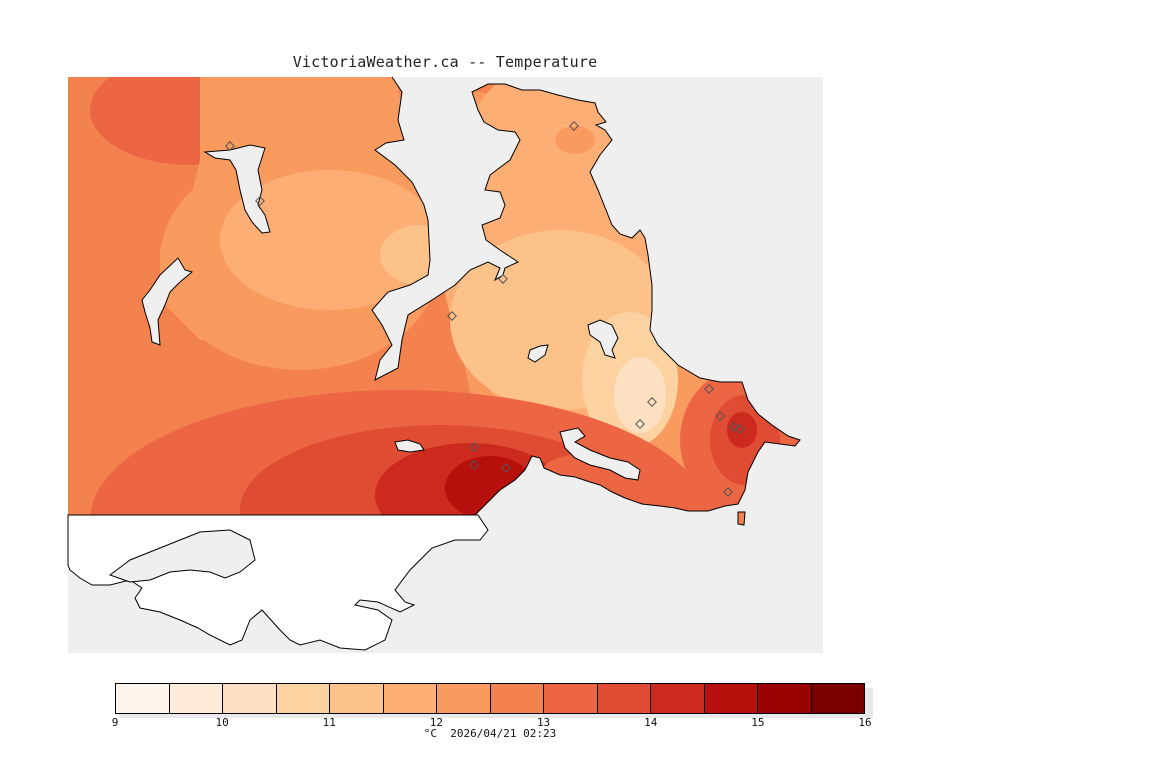 The height and width of the screenshot is (768, 1152). Describe the element at coordinates (115, 722) in the screenshot. I see `colorbar-tick-label: 9` at that location.